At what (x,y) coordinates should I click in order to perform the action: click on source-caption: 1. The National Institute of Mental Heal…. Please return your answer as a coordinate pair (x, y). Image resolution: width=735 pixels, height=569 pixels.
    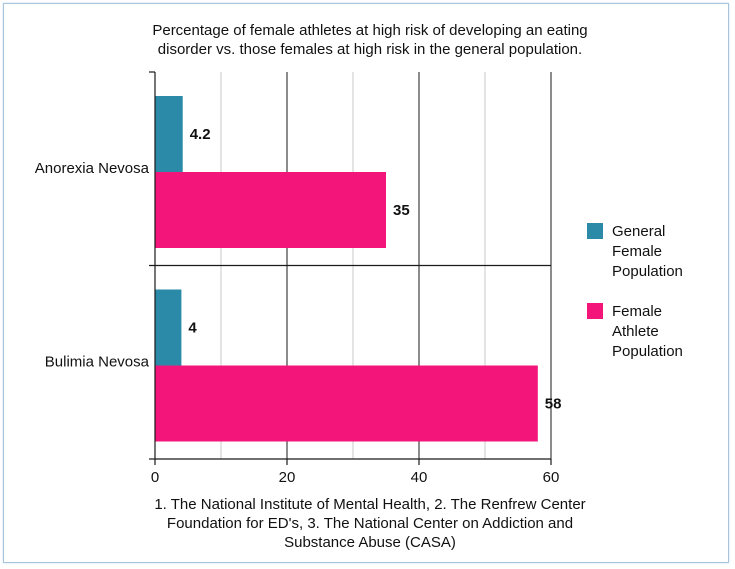
    Looking at the image, I should click on (369, 523).